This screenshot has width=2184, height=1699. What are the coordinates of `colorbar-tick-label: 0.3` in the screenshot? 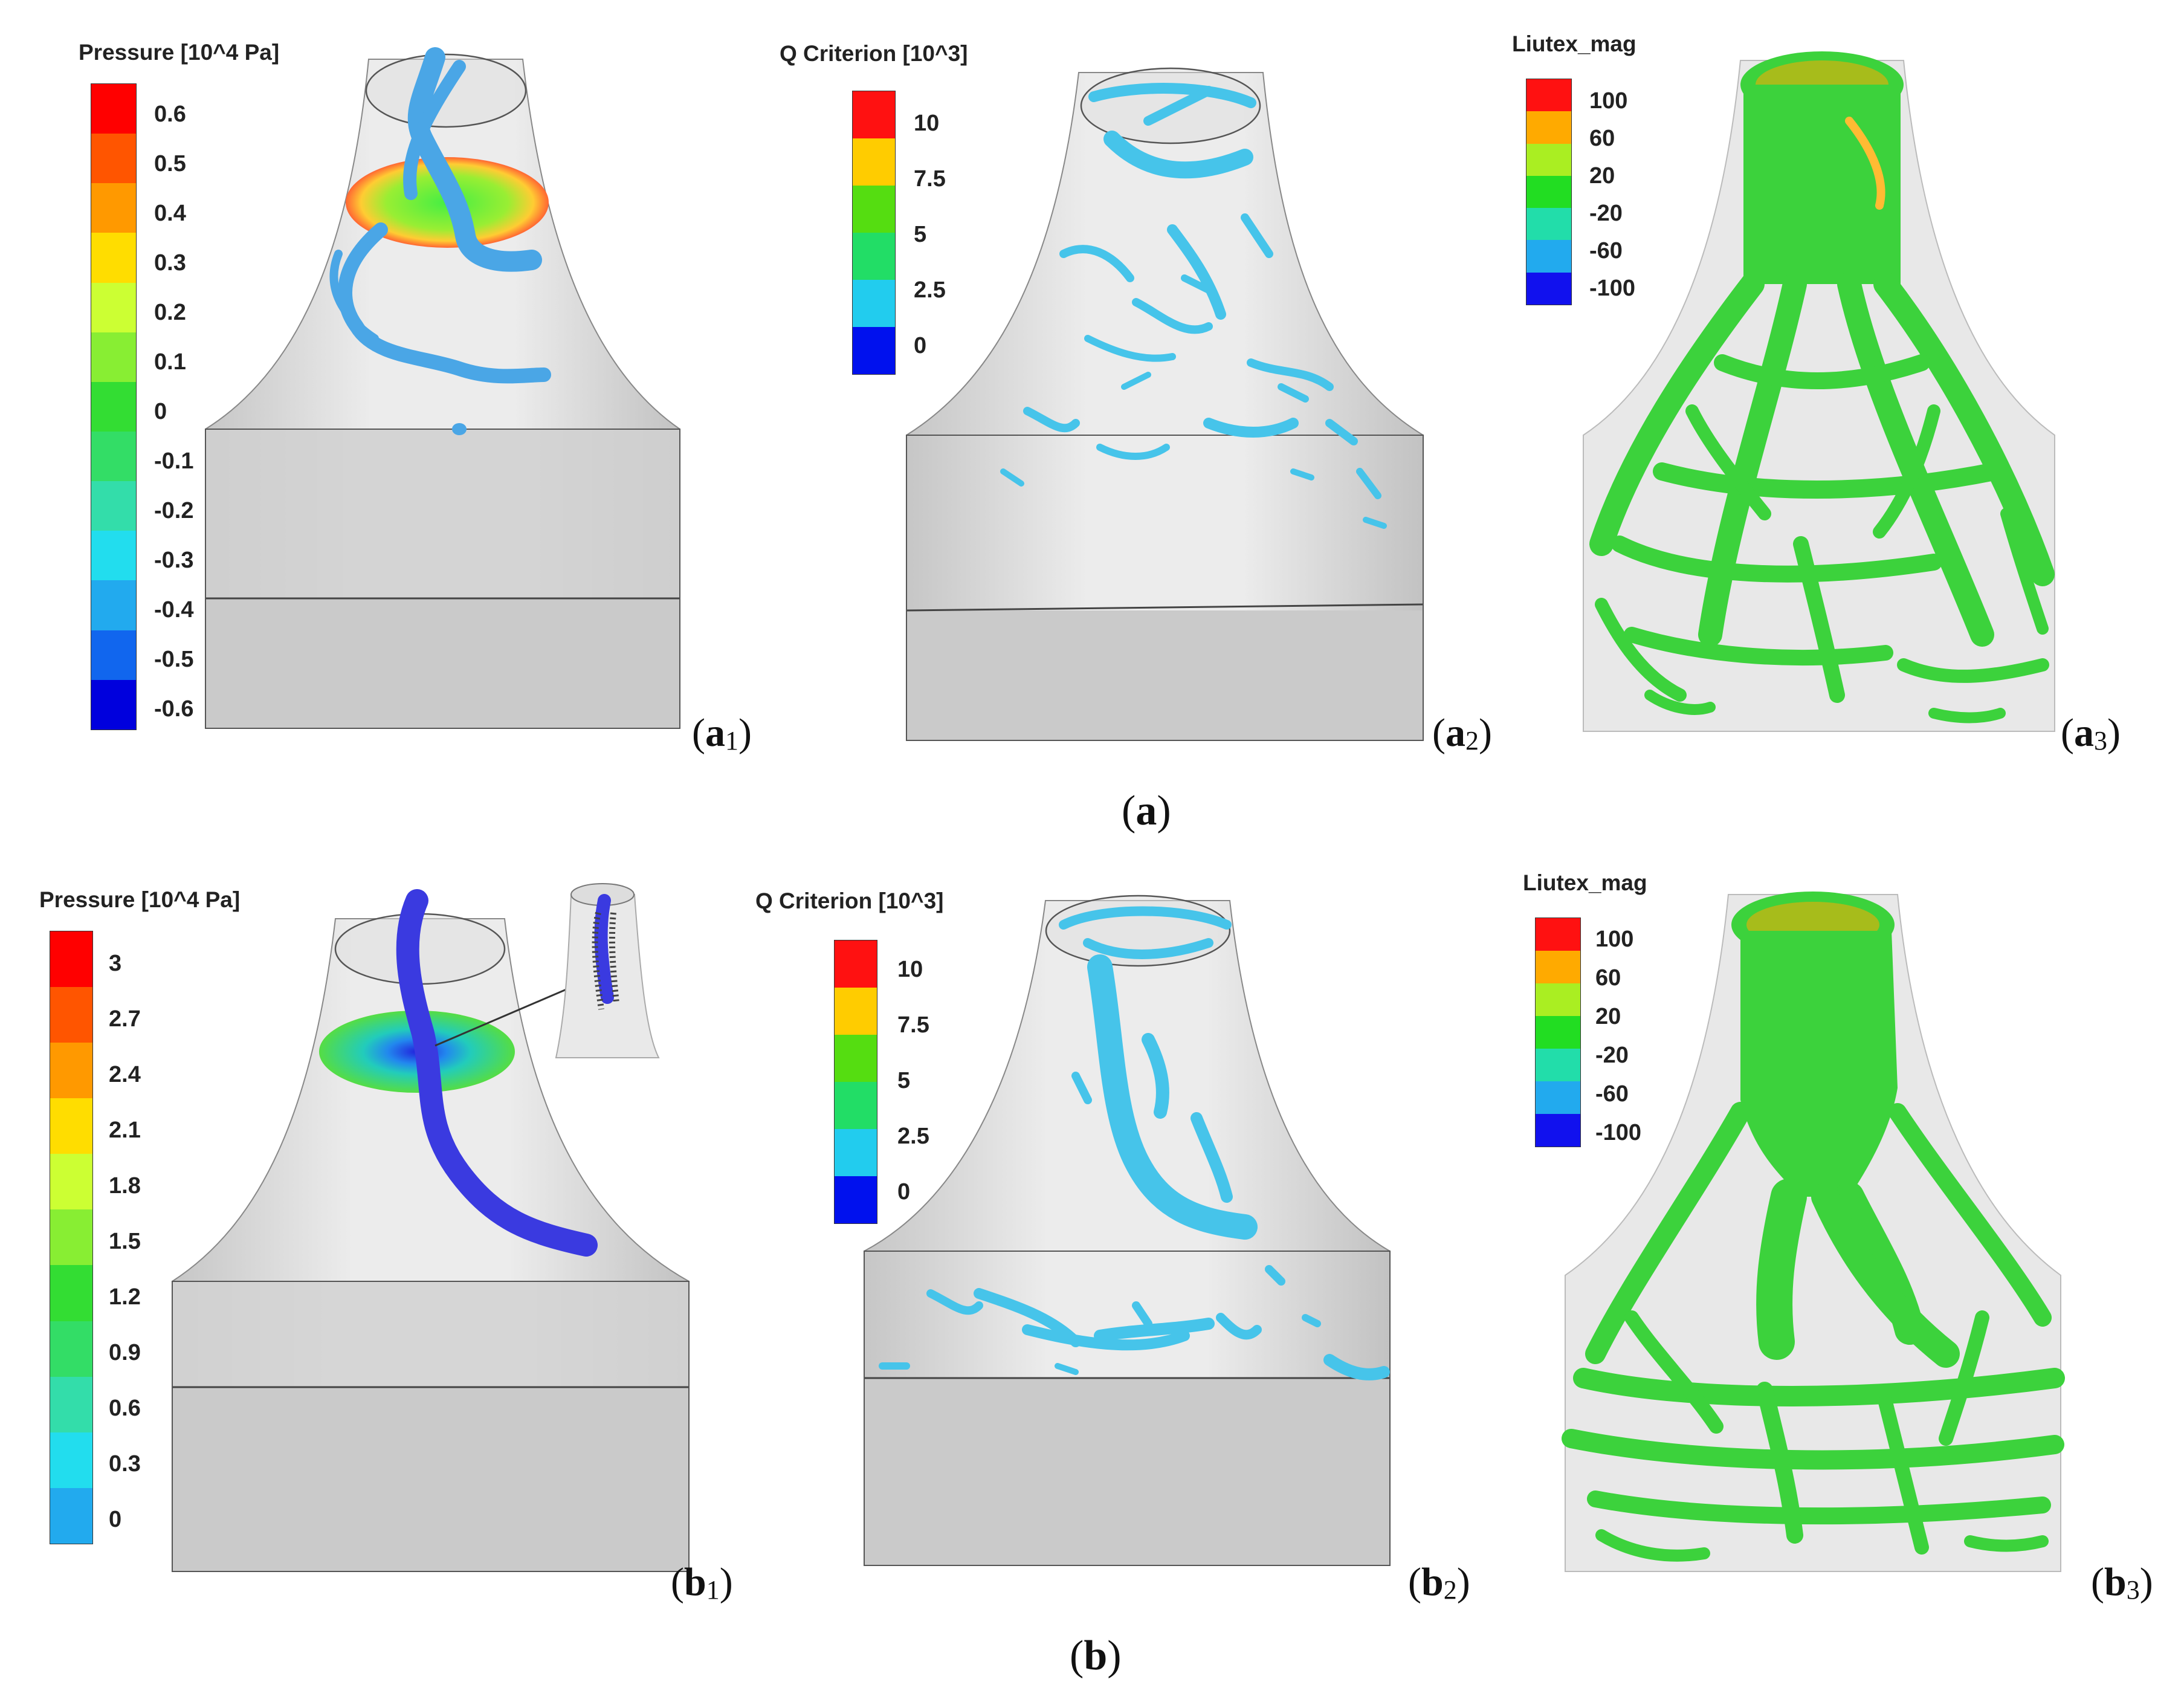 It's located at (170, 263).